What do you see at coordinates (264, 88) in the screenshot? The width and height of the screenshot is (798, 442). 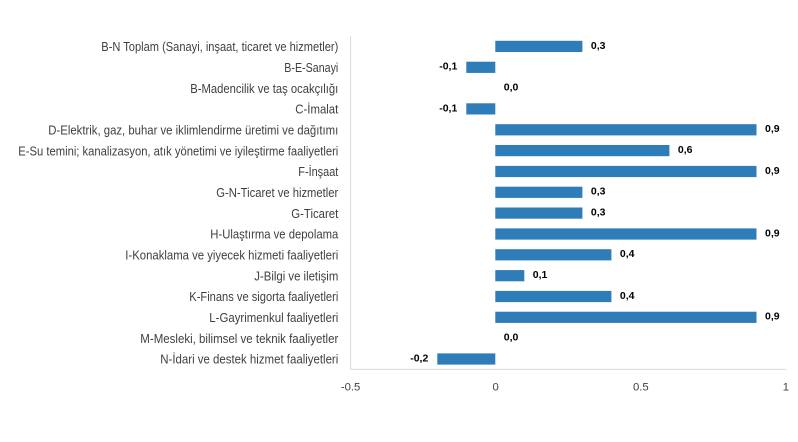 I see `svg-text: B-Madencilik ve taş ocakçılığı` at bounding box center [264, 88].